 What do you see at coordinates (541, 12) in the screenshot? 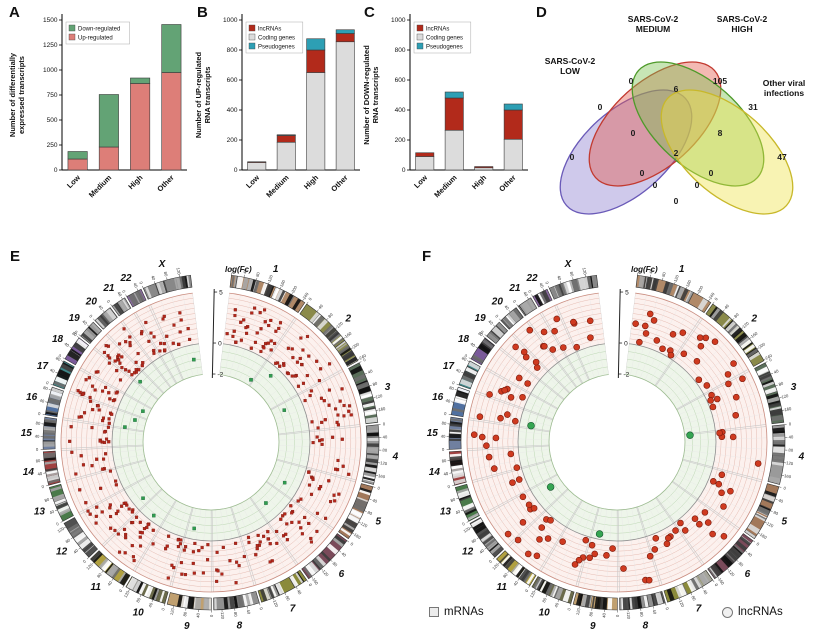
I see `panel-label-d: D` at bounding box center [541, 12].